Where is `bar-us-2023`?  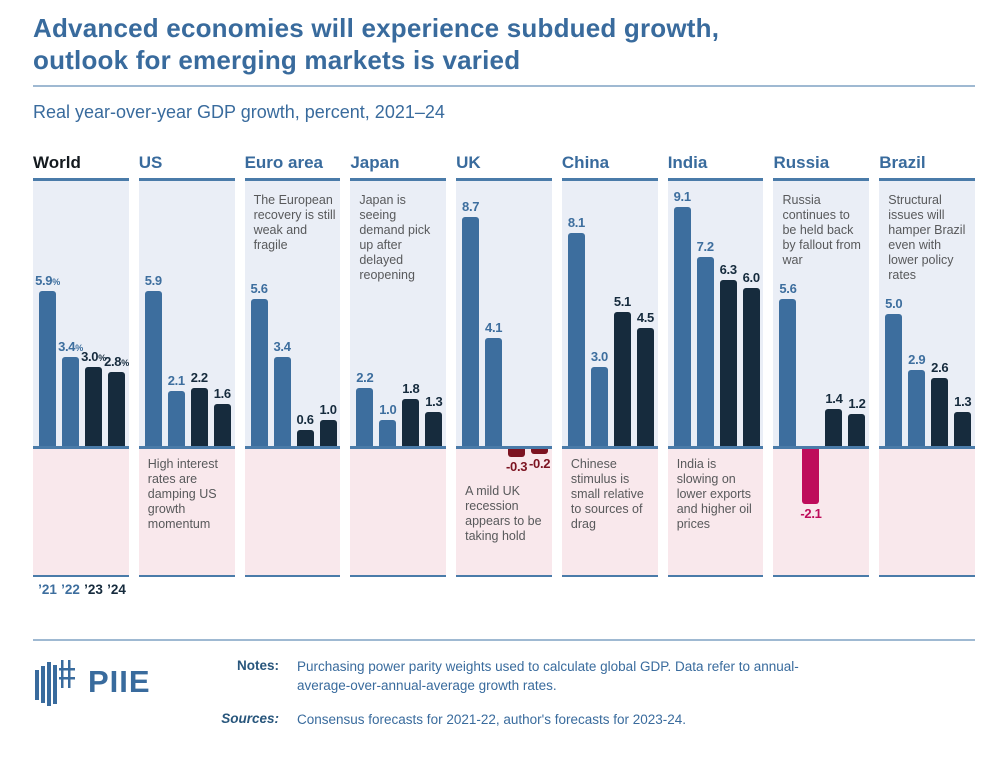 bar-us-2023 is located at coordinates (199, 417).